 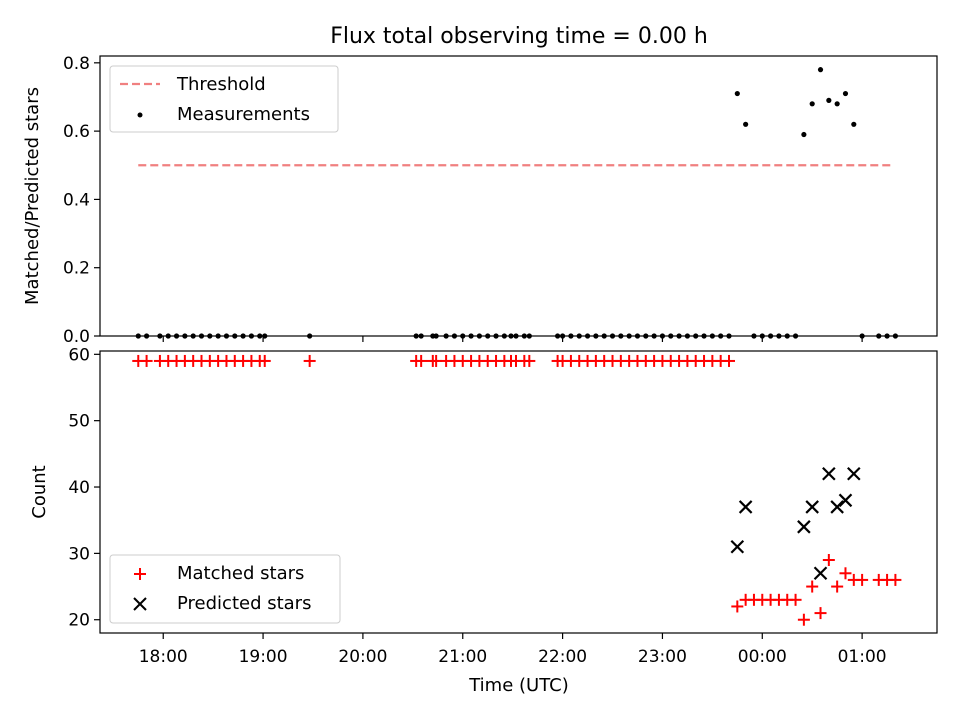 What do you see at coordinates (76, 200) in the screenshot?
I see `y-tick-label: 0.4` at bounding box center [76, 200].